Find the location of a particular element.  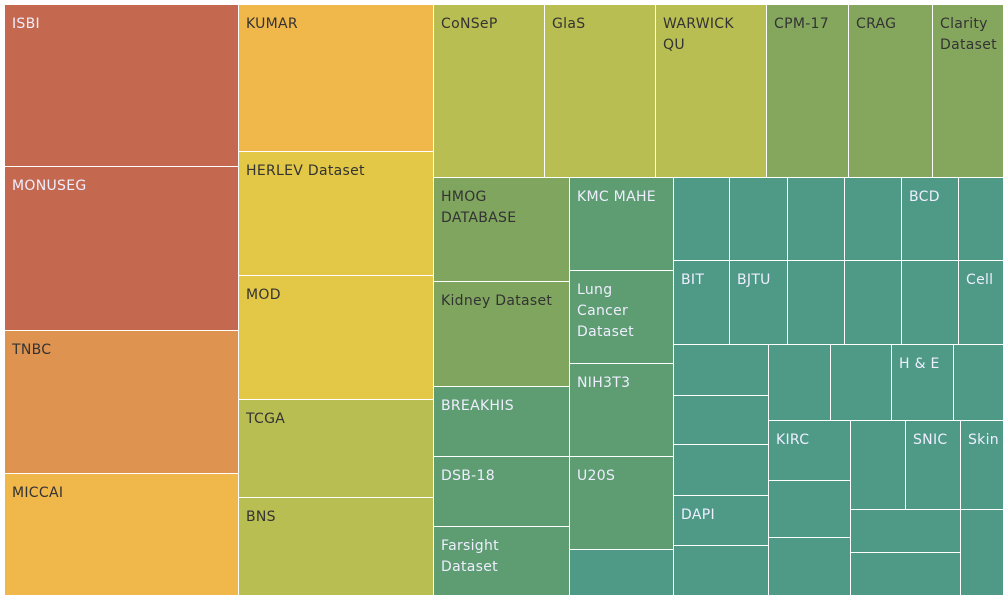

treemap-cell: MOD is located at coordinates (336, 338).